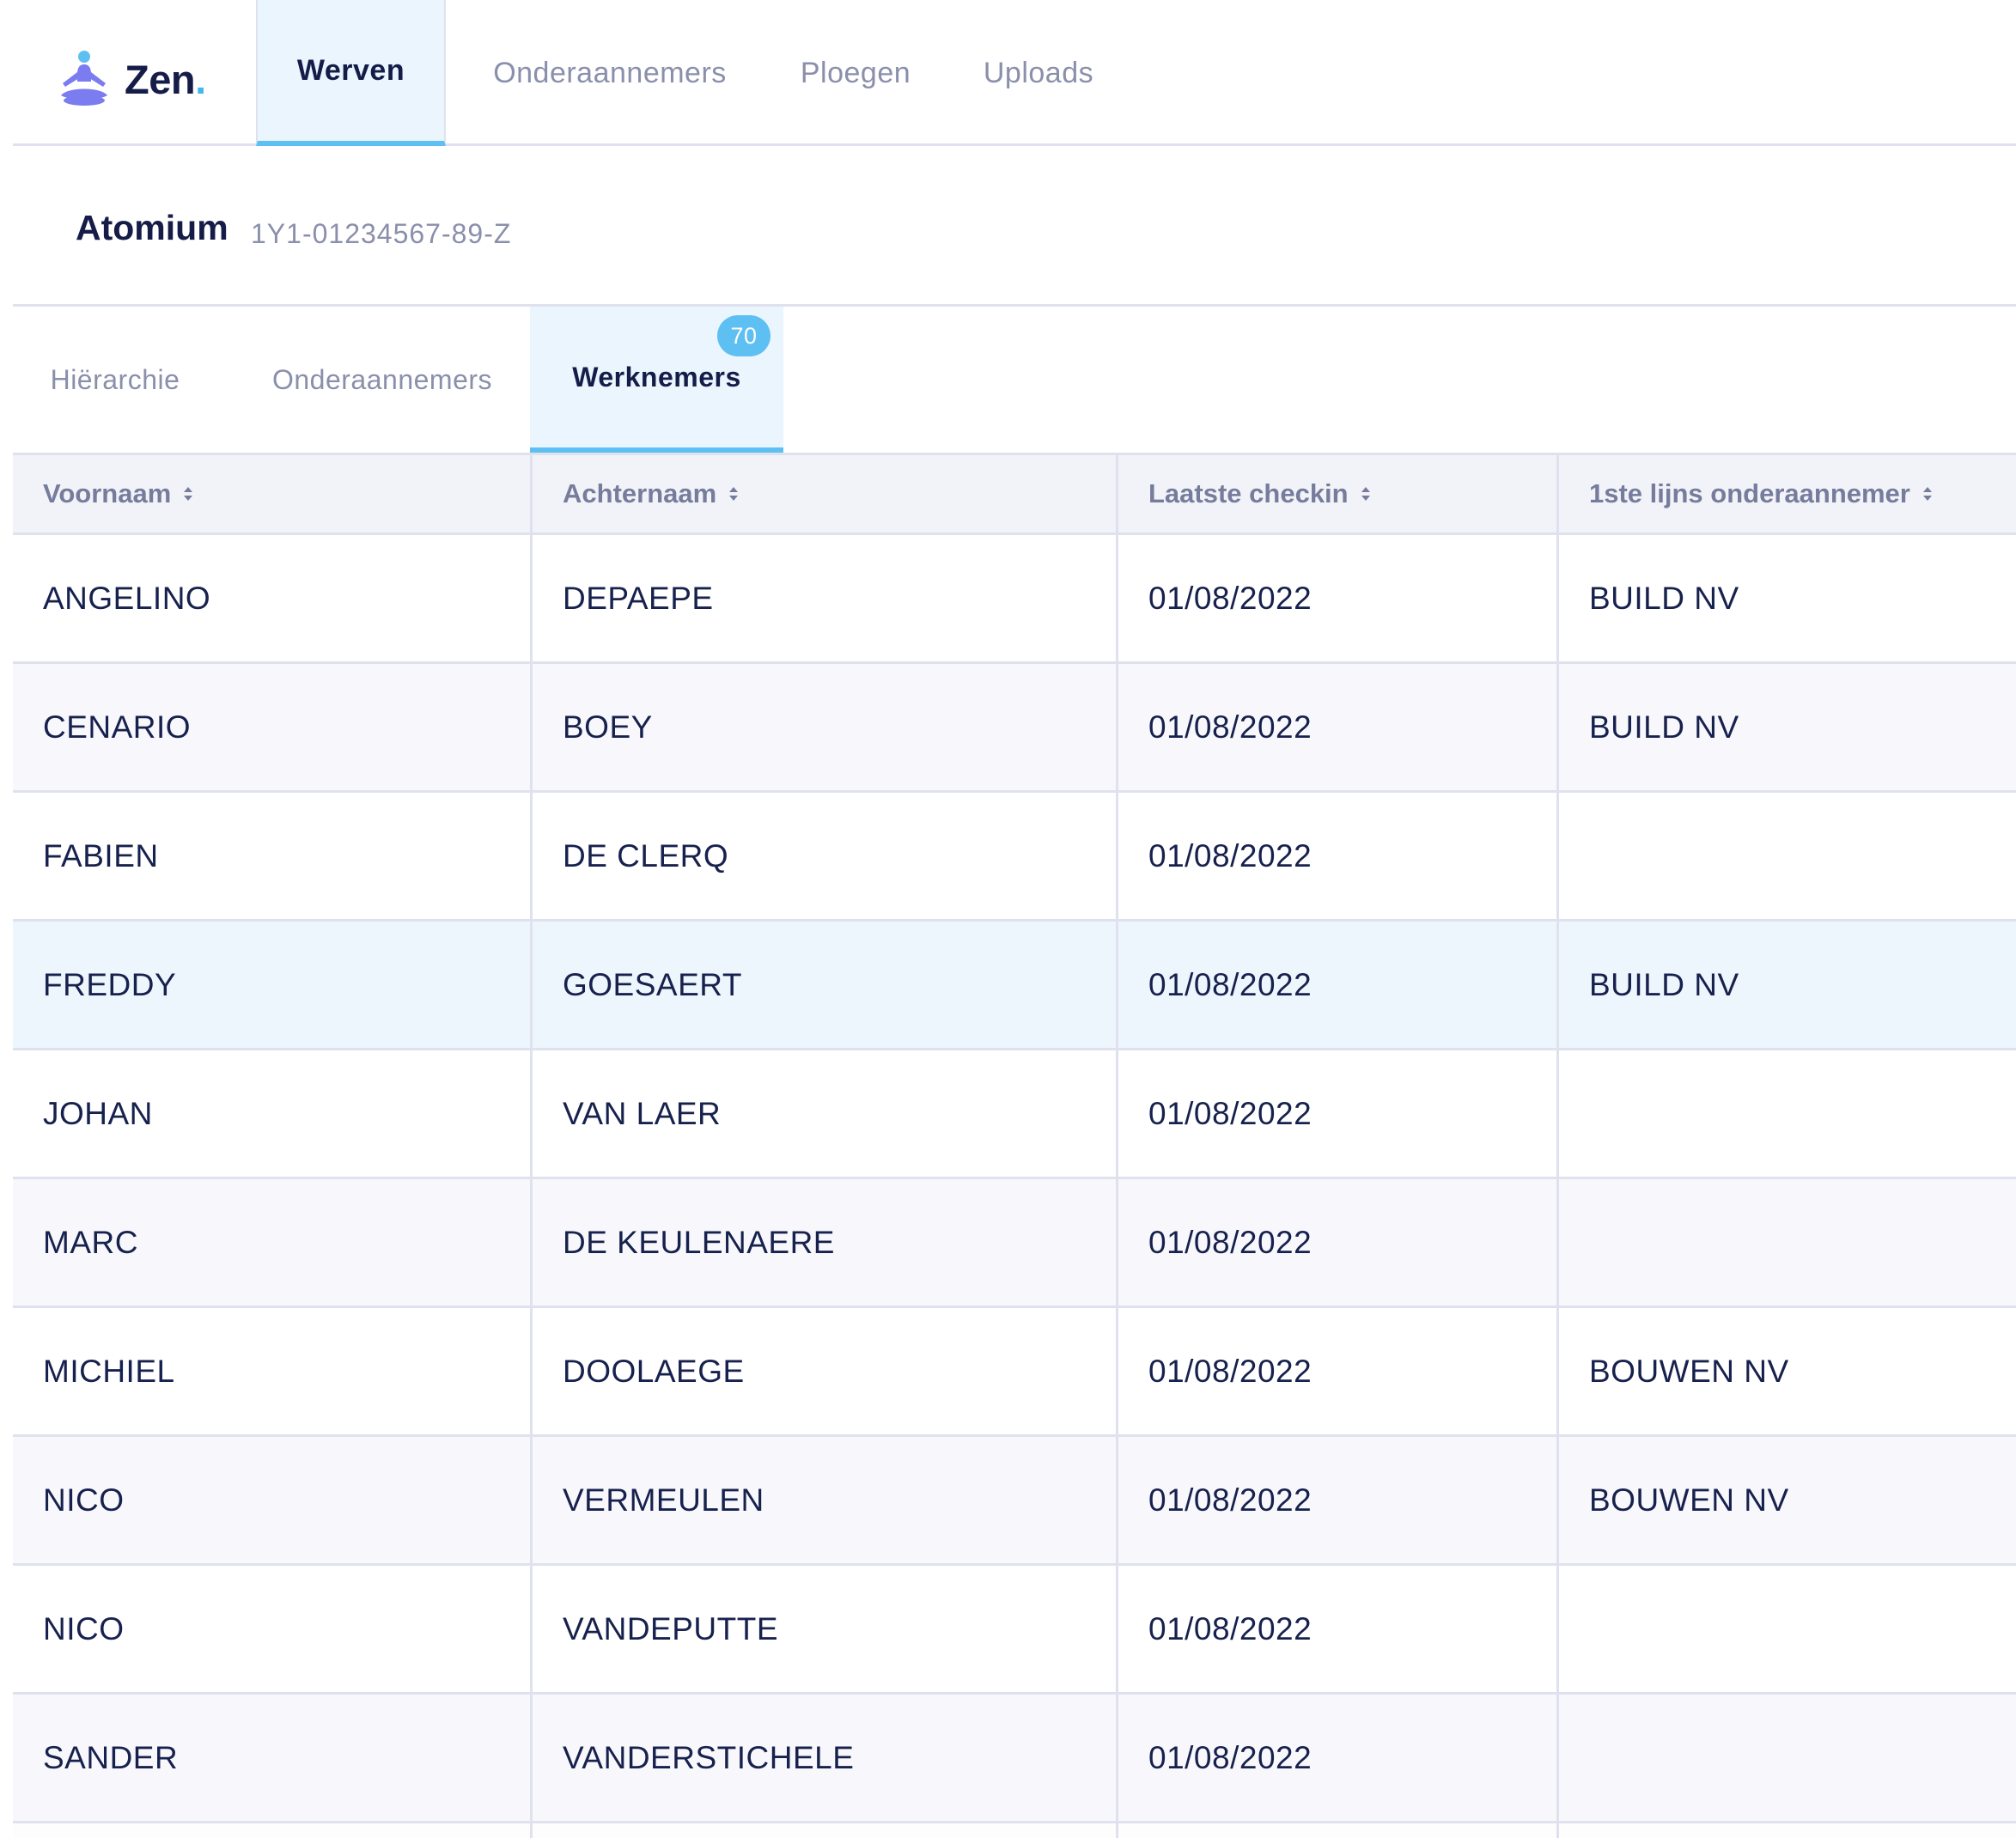  I want to click on table-row: MICHIEL DOOLAEGE 01/08/2022 BOUWEN NV, so click(1014, 1372).